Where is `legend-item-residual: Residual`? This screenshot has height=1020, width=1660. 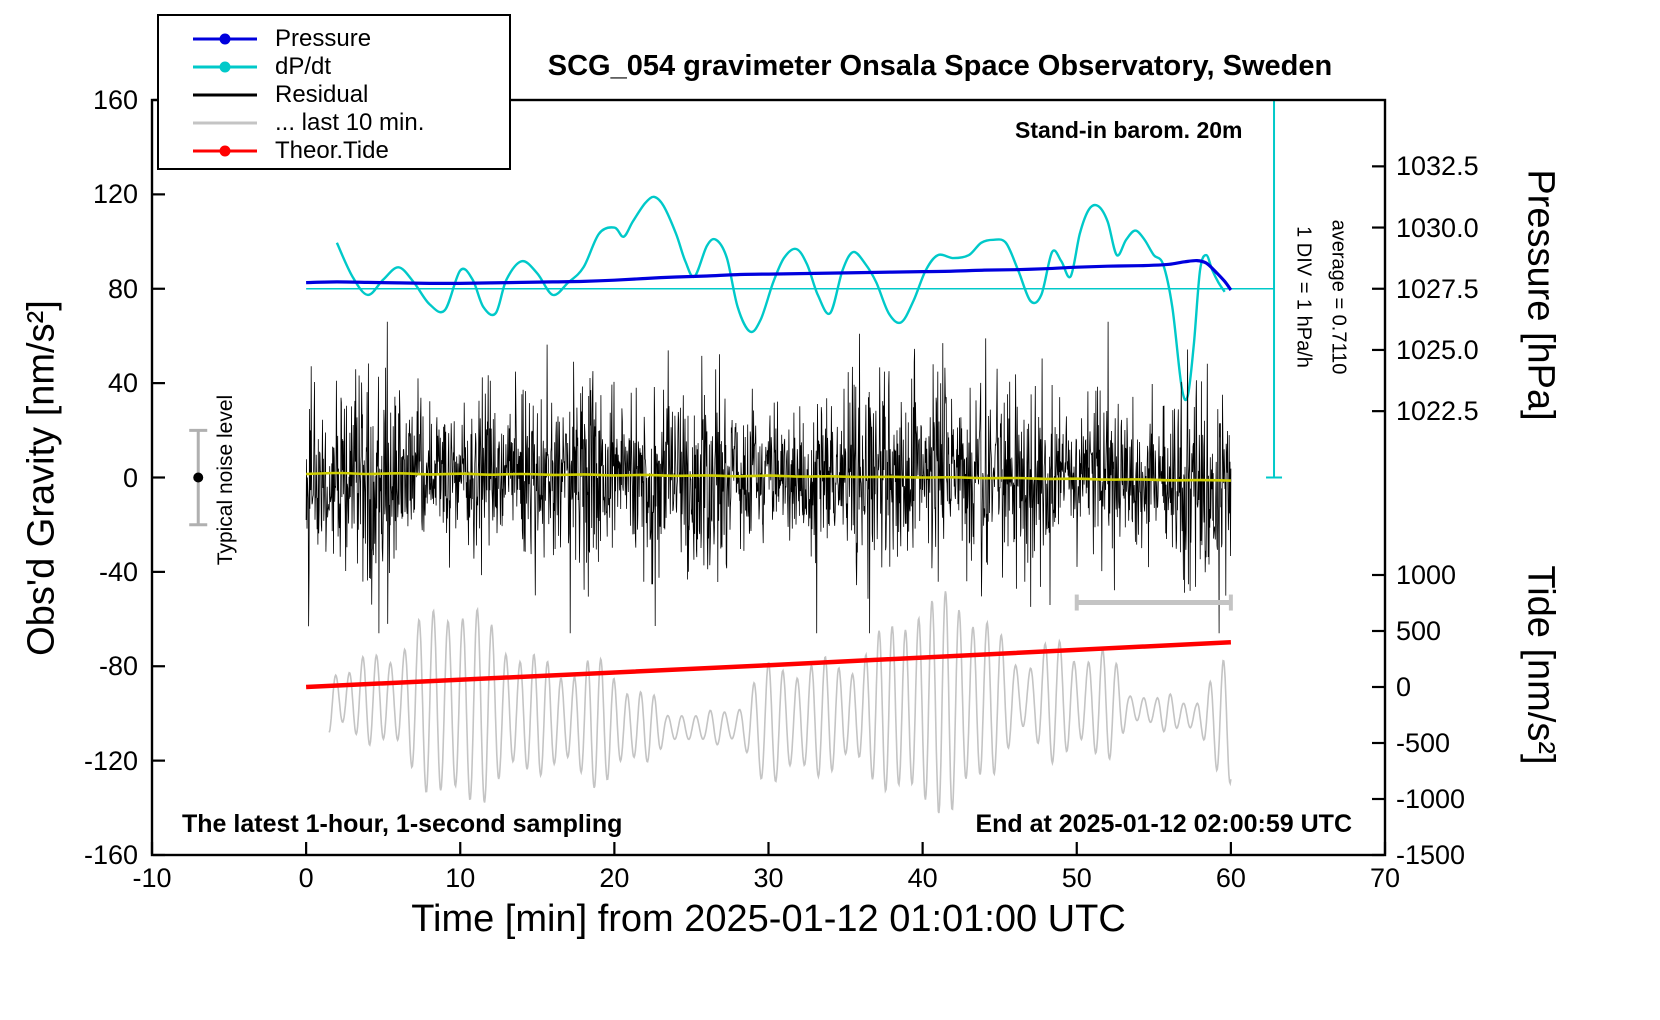 legend-item-residual: Residual is located at coordinates (334, 95).